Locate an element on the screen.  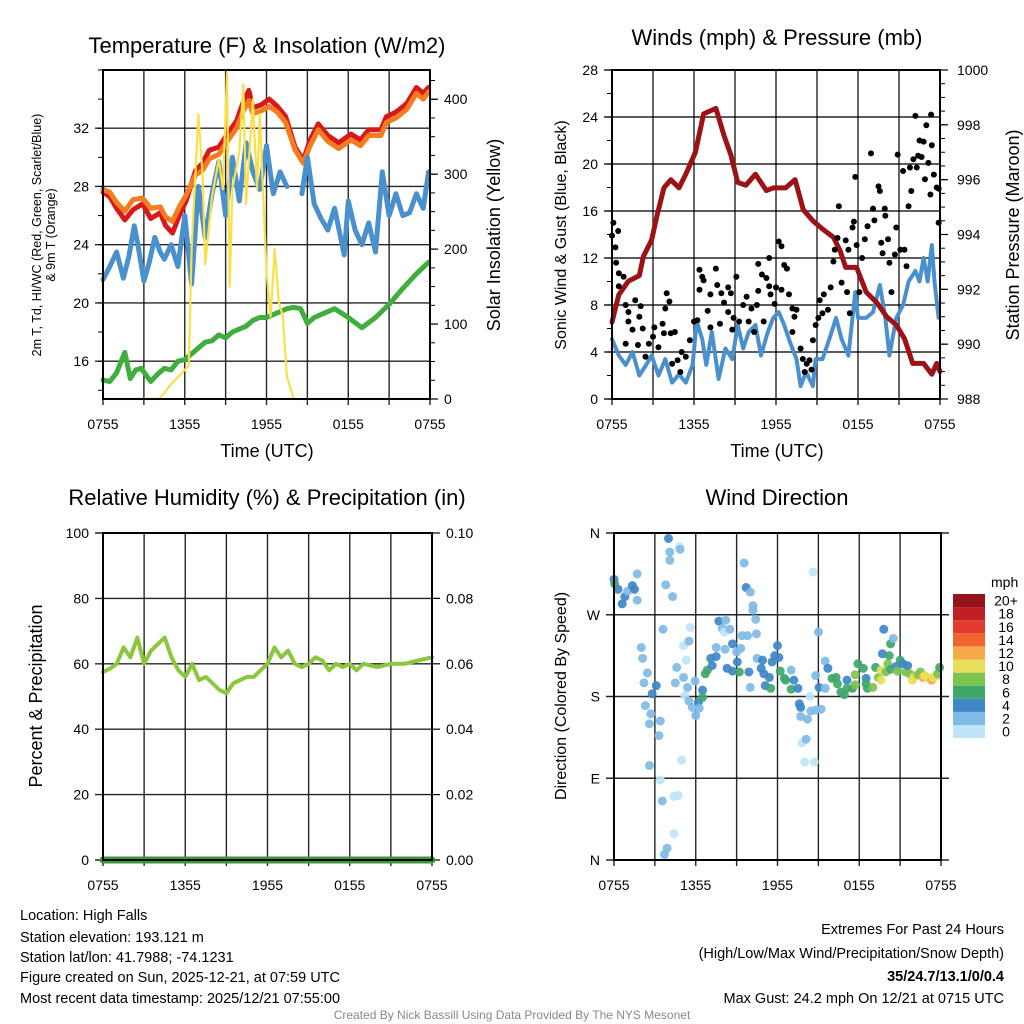
hi-wc-line is located at coordinates (195, 213).